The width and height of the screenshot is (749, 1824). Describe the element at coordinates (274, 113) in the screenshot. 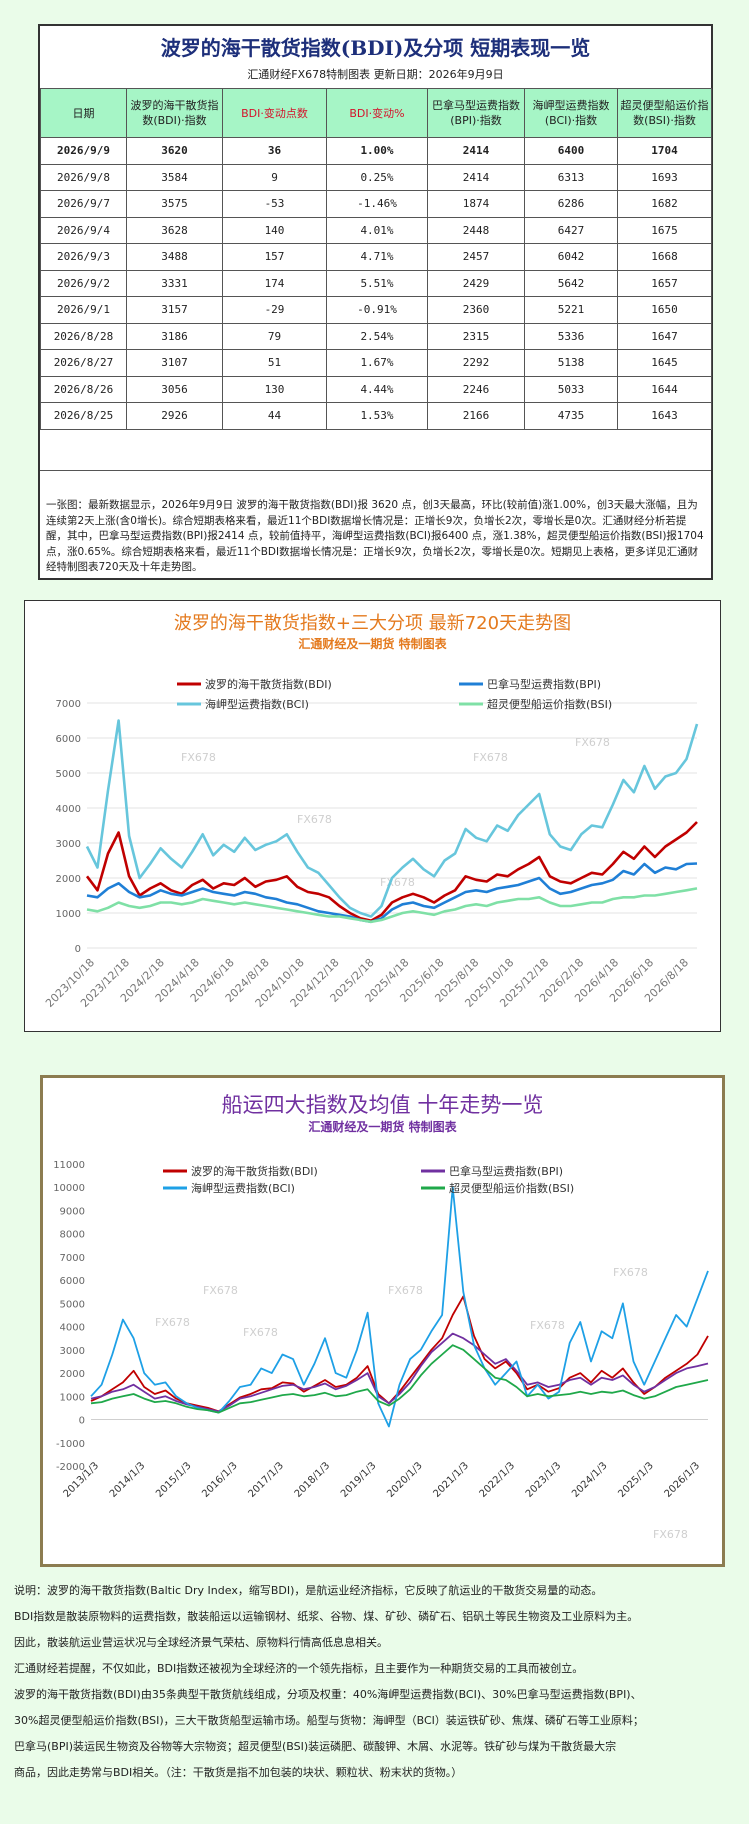

I see `column-header: BDI·变动点数` at that location.